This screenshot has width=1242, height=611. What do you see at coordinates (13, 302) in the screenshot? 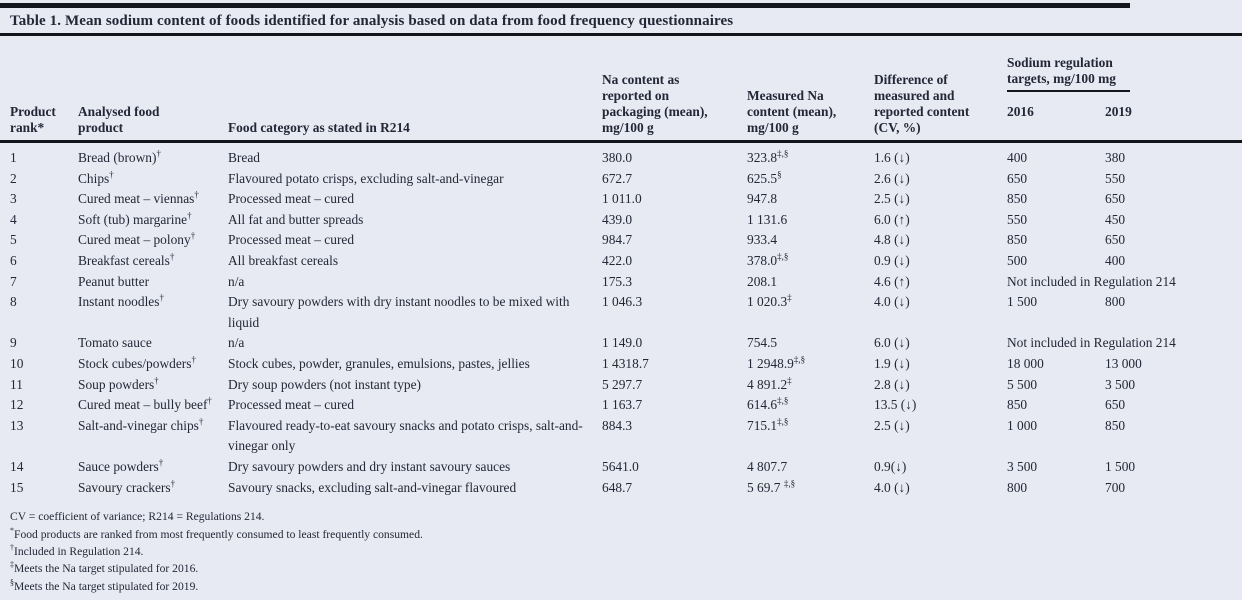
I see `cell-rank: 8` at bounding box center [13, 302].